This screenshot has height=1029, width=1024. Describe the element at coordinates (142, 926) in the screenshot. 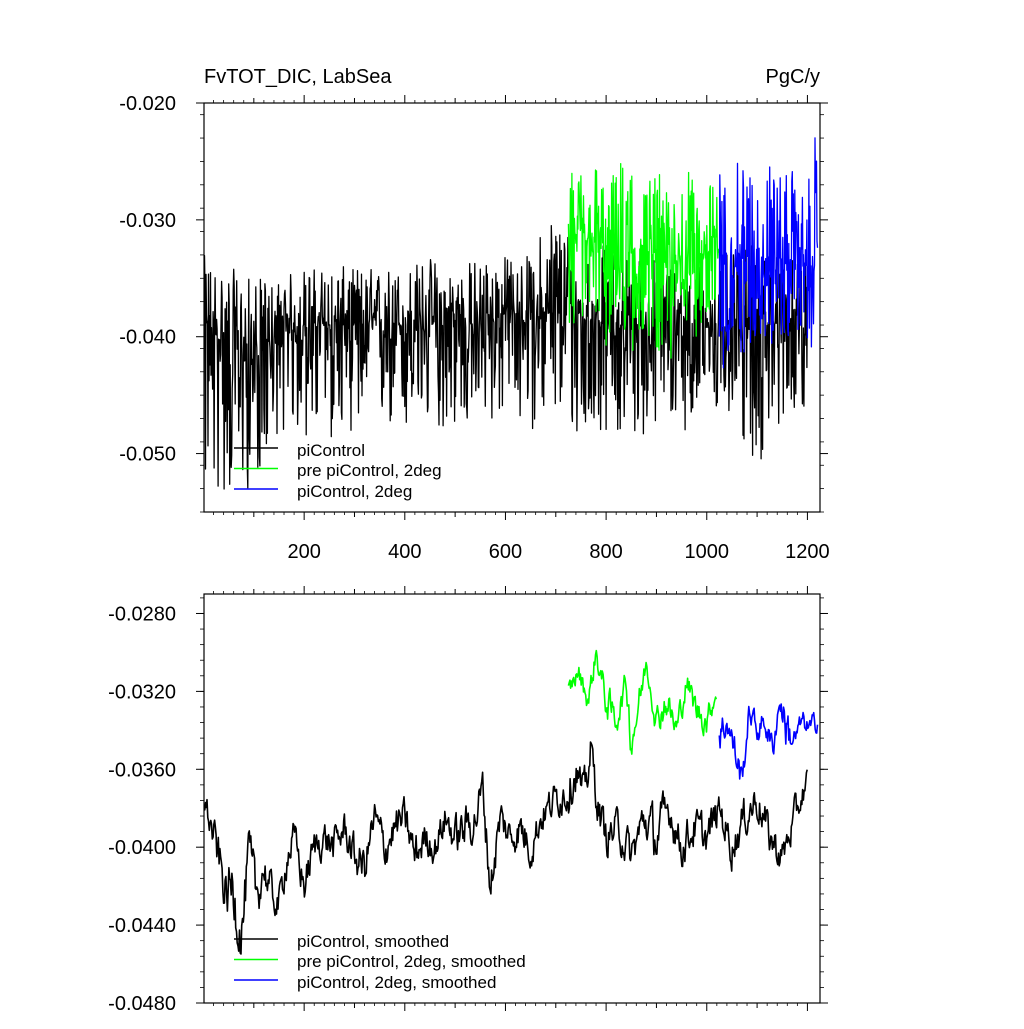

I see `y-tick-label: -0.0440` at that location.